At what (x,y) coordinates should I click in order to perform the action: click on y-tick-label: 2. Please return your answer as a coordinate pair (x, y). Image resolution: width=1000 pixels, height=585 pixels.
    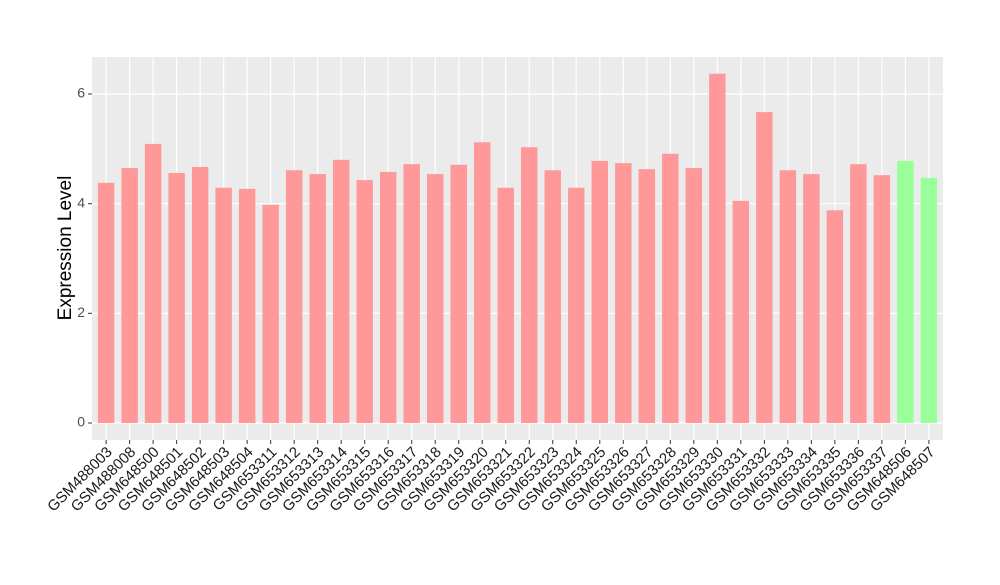
    Looking at the image, I should click on (81, 312).